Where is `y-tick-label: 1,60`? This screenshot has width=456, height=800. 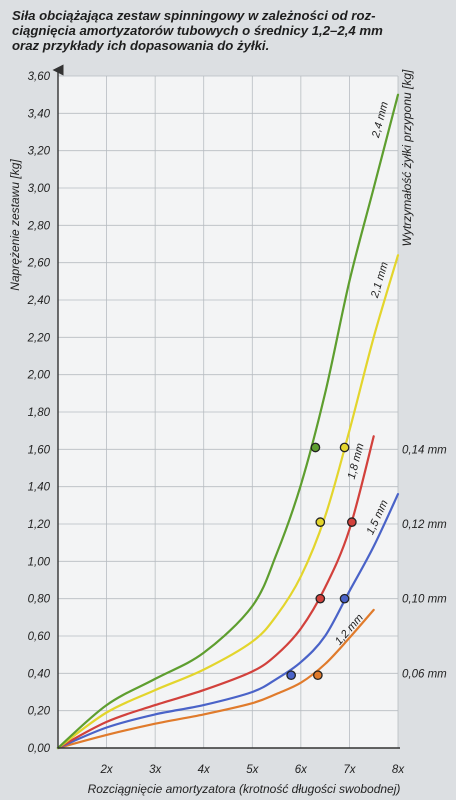
y-tick-label: 1,60 is located at coordinates (39, 450).